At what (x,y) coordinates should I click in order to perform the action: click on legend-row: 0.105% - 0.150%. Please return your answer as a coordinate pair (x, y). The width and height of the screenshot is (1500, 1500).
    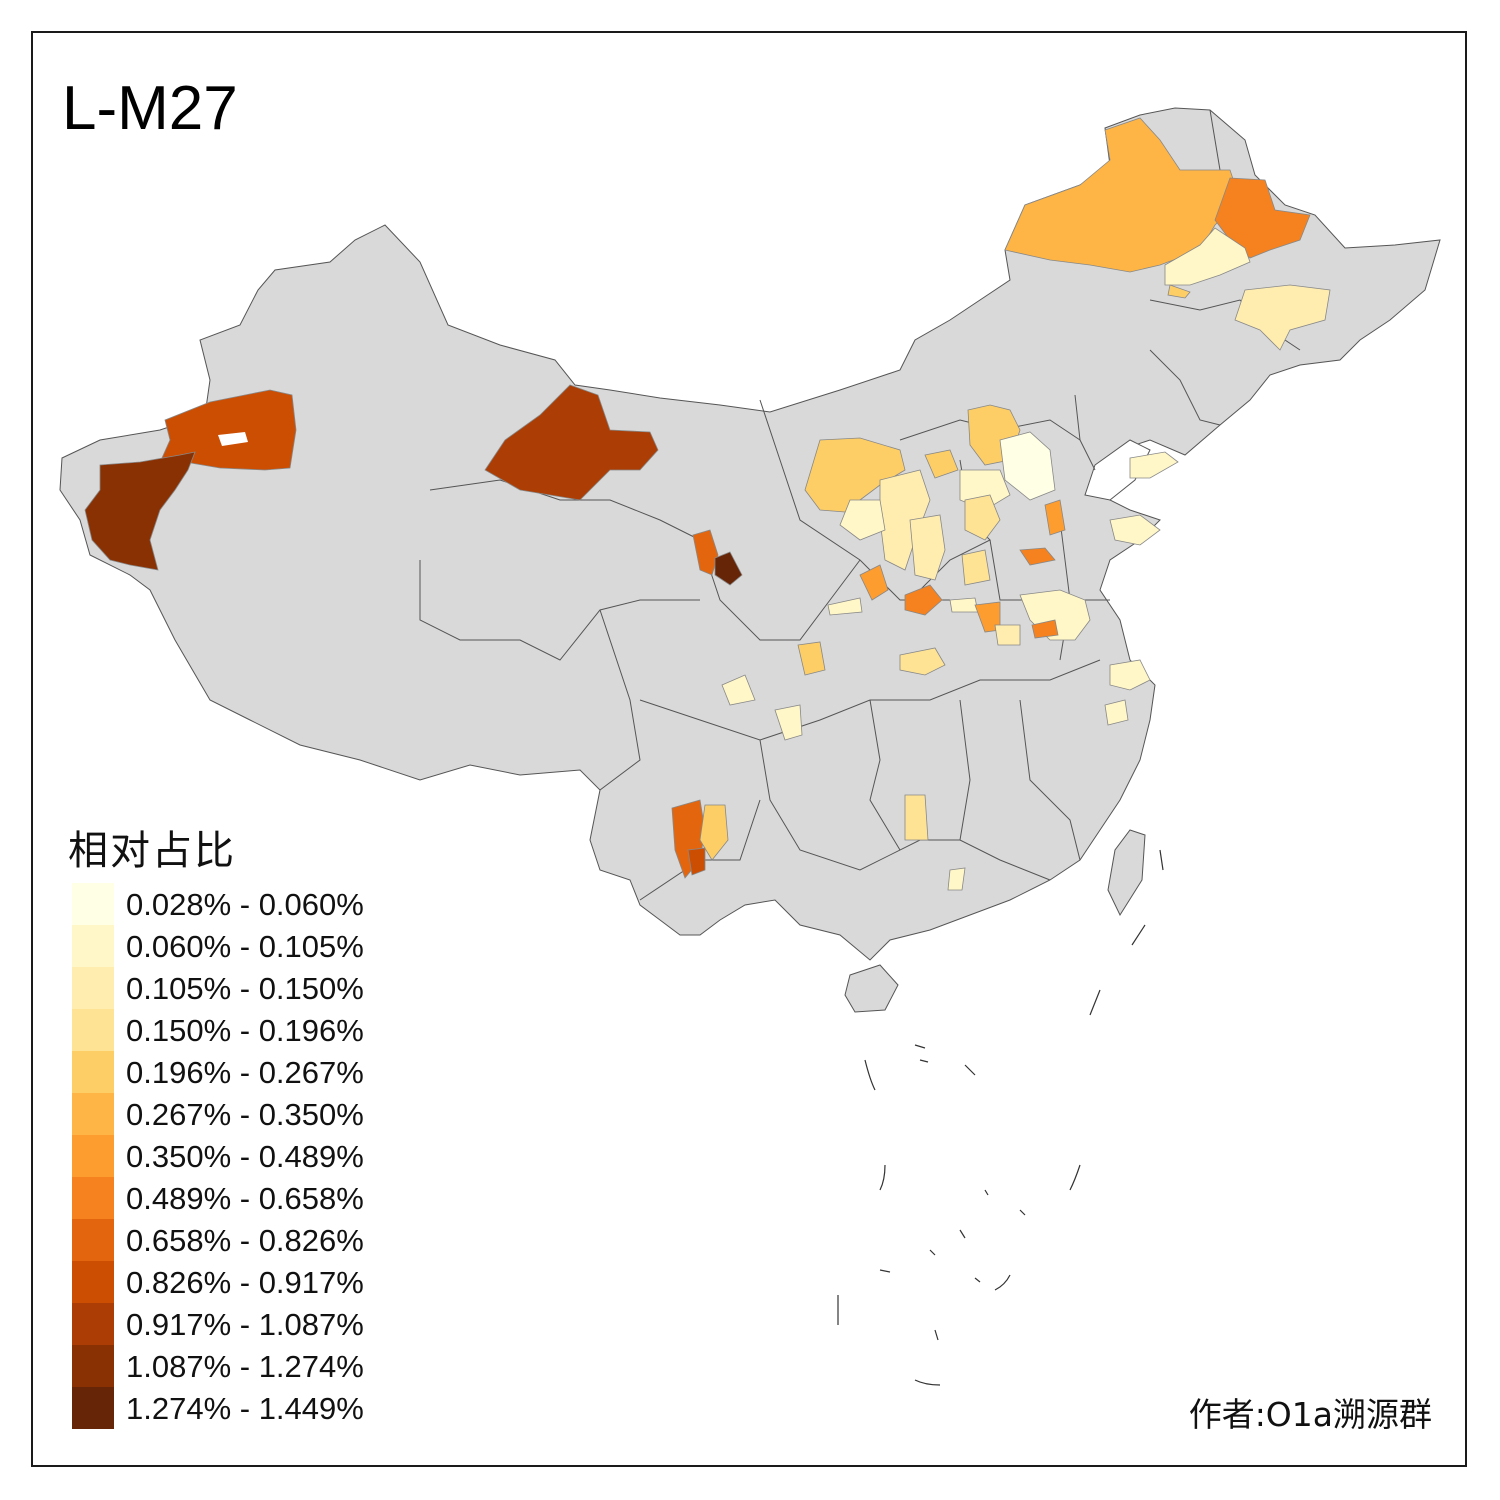
    Looking at the image, I should click on (242, 988).